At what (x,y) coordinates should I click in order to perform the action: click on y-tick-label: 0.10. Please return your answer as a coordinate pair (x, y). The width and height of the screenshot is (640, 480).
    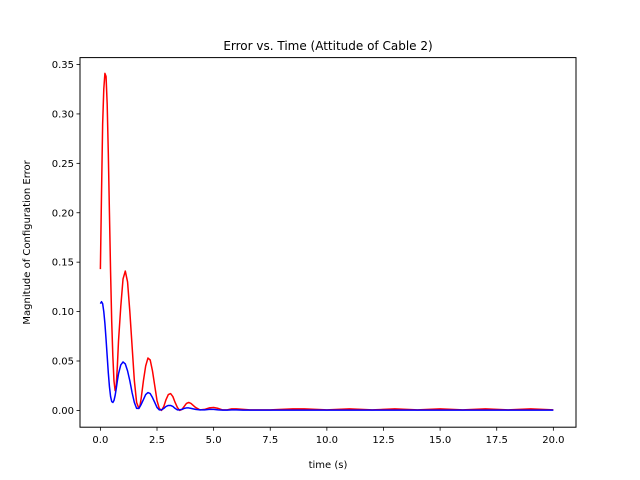
    Looking at the image, I should click on (63, 312).